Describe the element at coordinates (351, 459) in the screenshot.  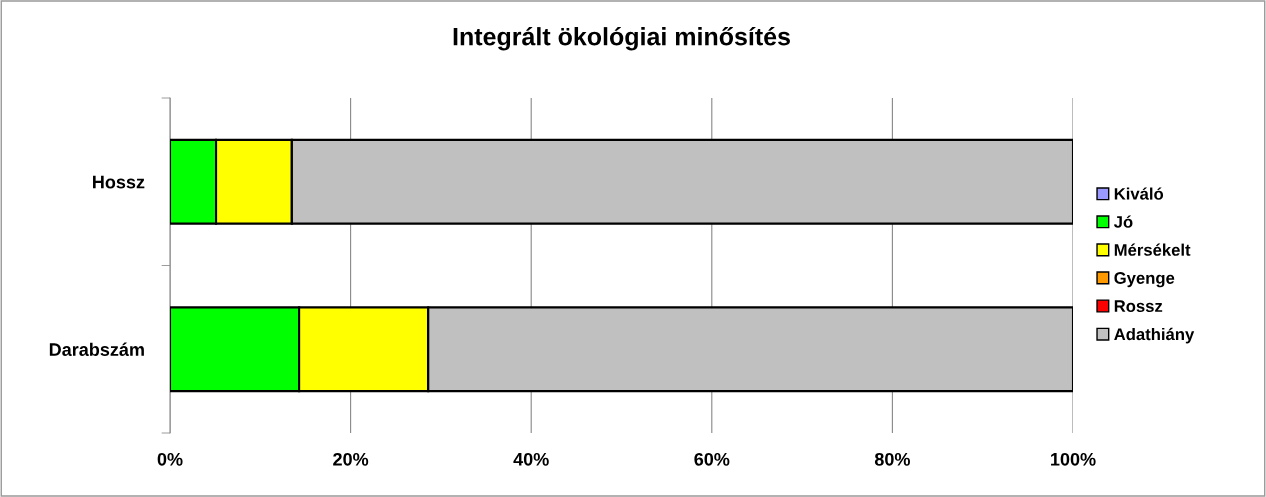
I see `x-tick-label: 20%` at that location.